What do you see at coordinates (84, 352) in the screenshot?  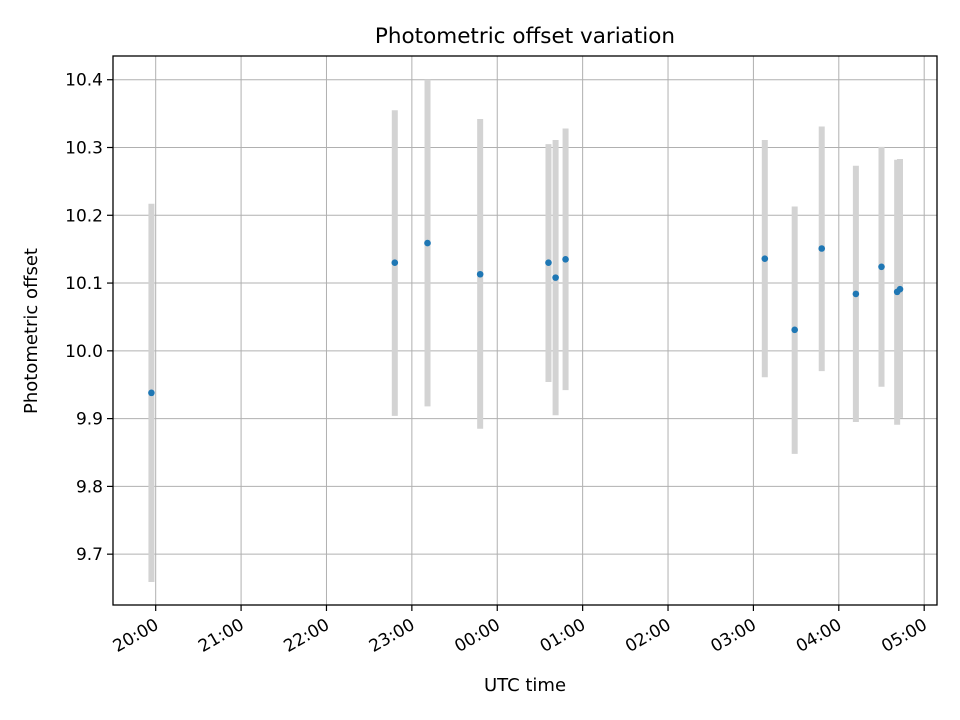 I see `y-tick-label: 10.0` at bounding box center [84, 352].